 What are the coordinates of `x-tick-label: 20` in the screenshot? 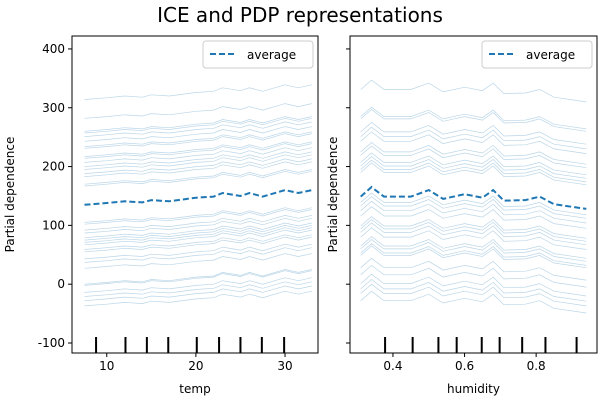 It's located at (195, 366).